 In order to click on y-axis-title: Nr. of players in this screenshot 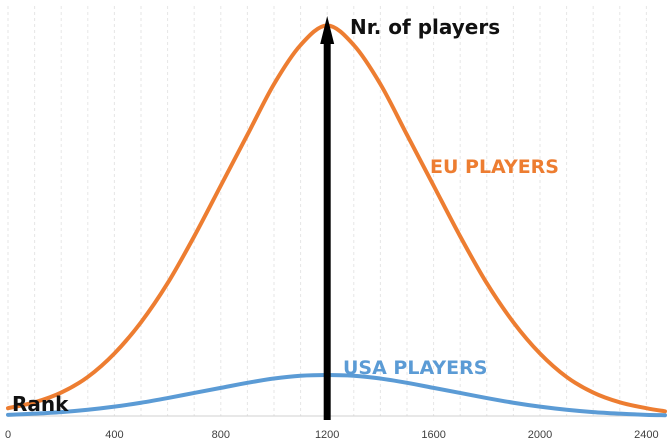, I will do `click(425, 27)`.